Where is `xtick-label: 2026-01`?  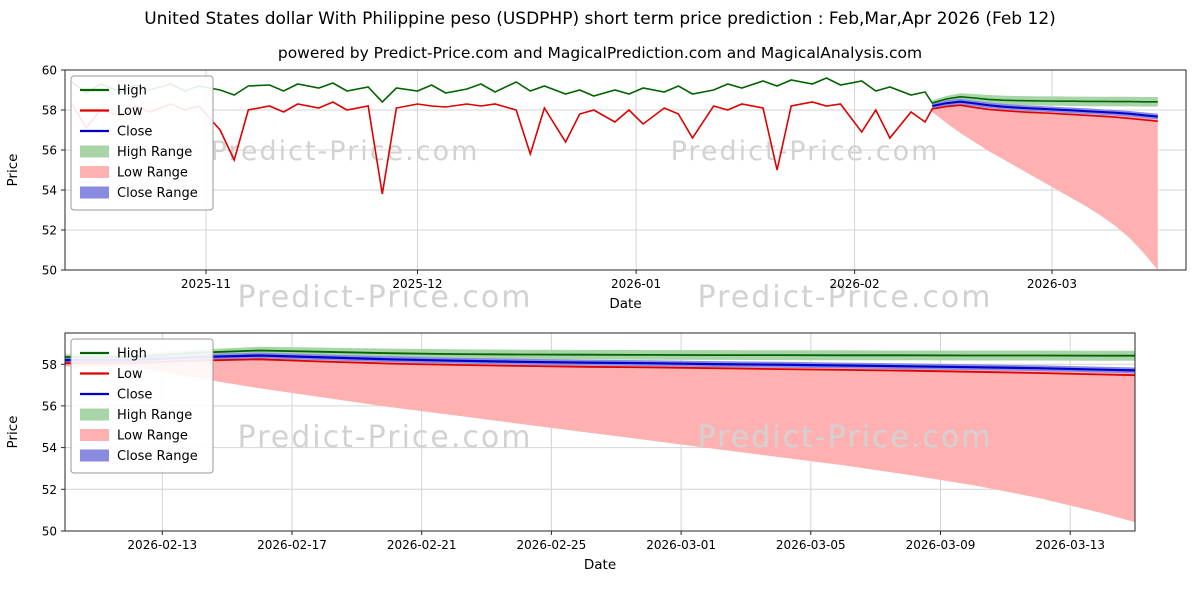 xtick-label: 2026-01 is located at coordinates (636, 284).